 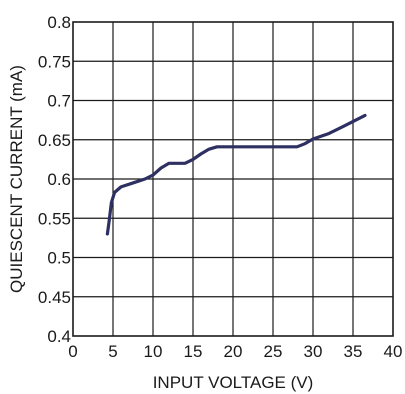 I want to click on y-tick-label: 0.65, so click(x=54, y=140).